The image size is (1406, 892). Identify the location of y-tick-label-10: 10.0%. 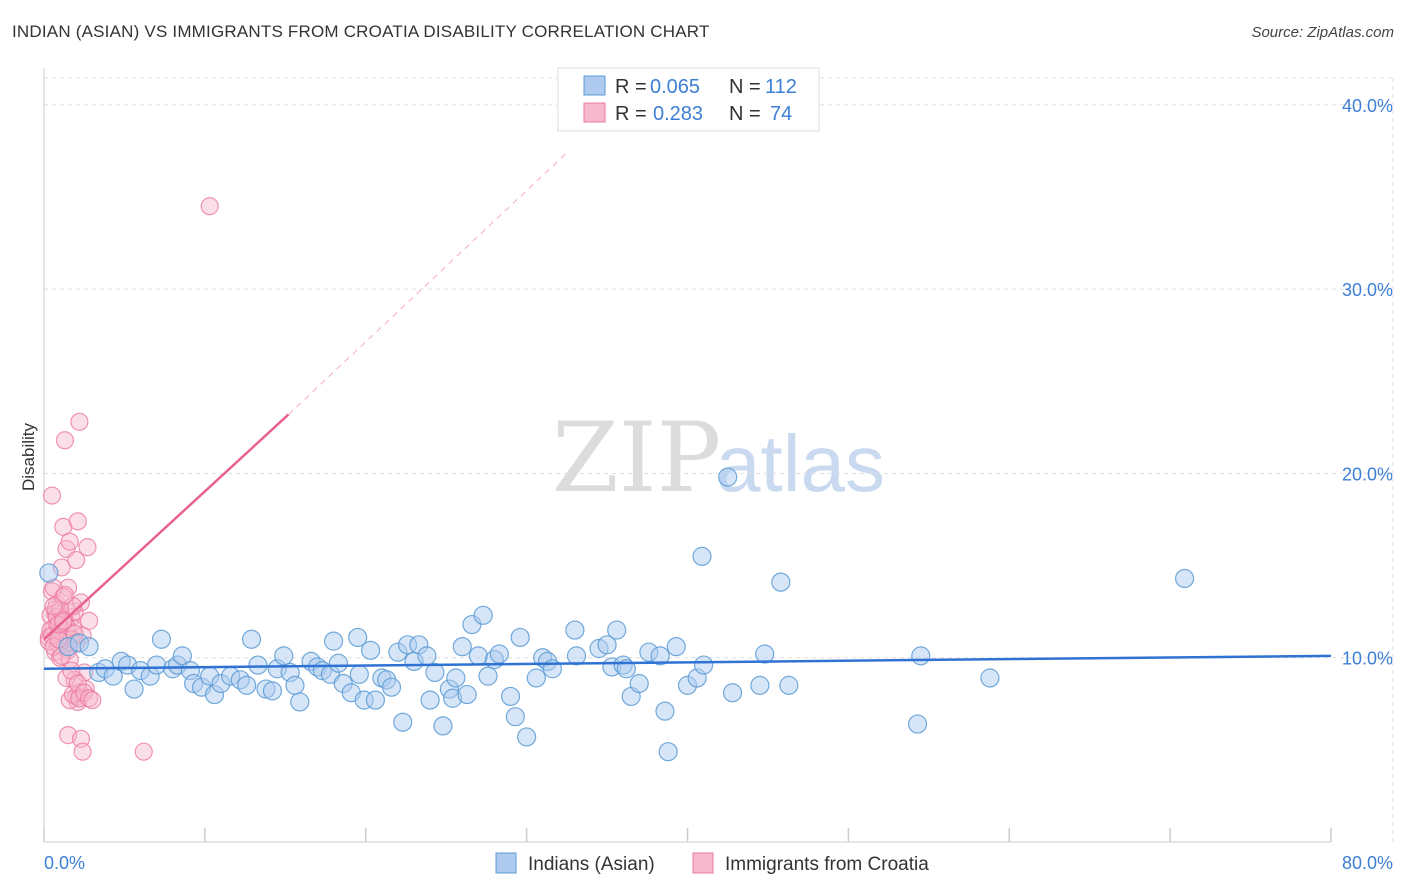
(1367, 659).